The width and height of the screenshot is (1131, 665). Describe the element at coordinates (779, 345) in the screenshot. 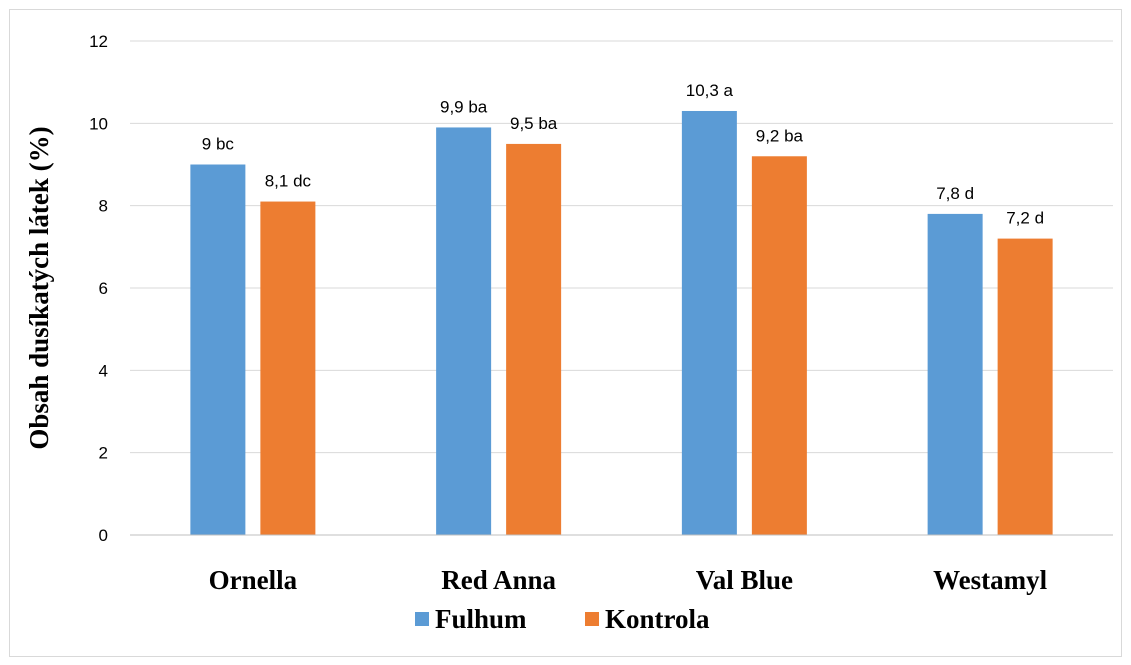

I see `bar-kontrola-val-blue` at that location.